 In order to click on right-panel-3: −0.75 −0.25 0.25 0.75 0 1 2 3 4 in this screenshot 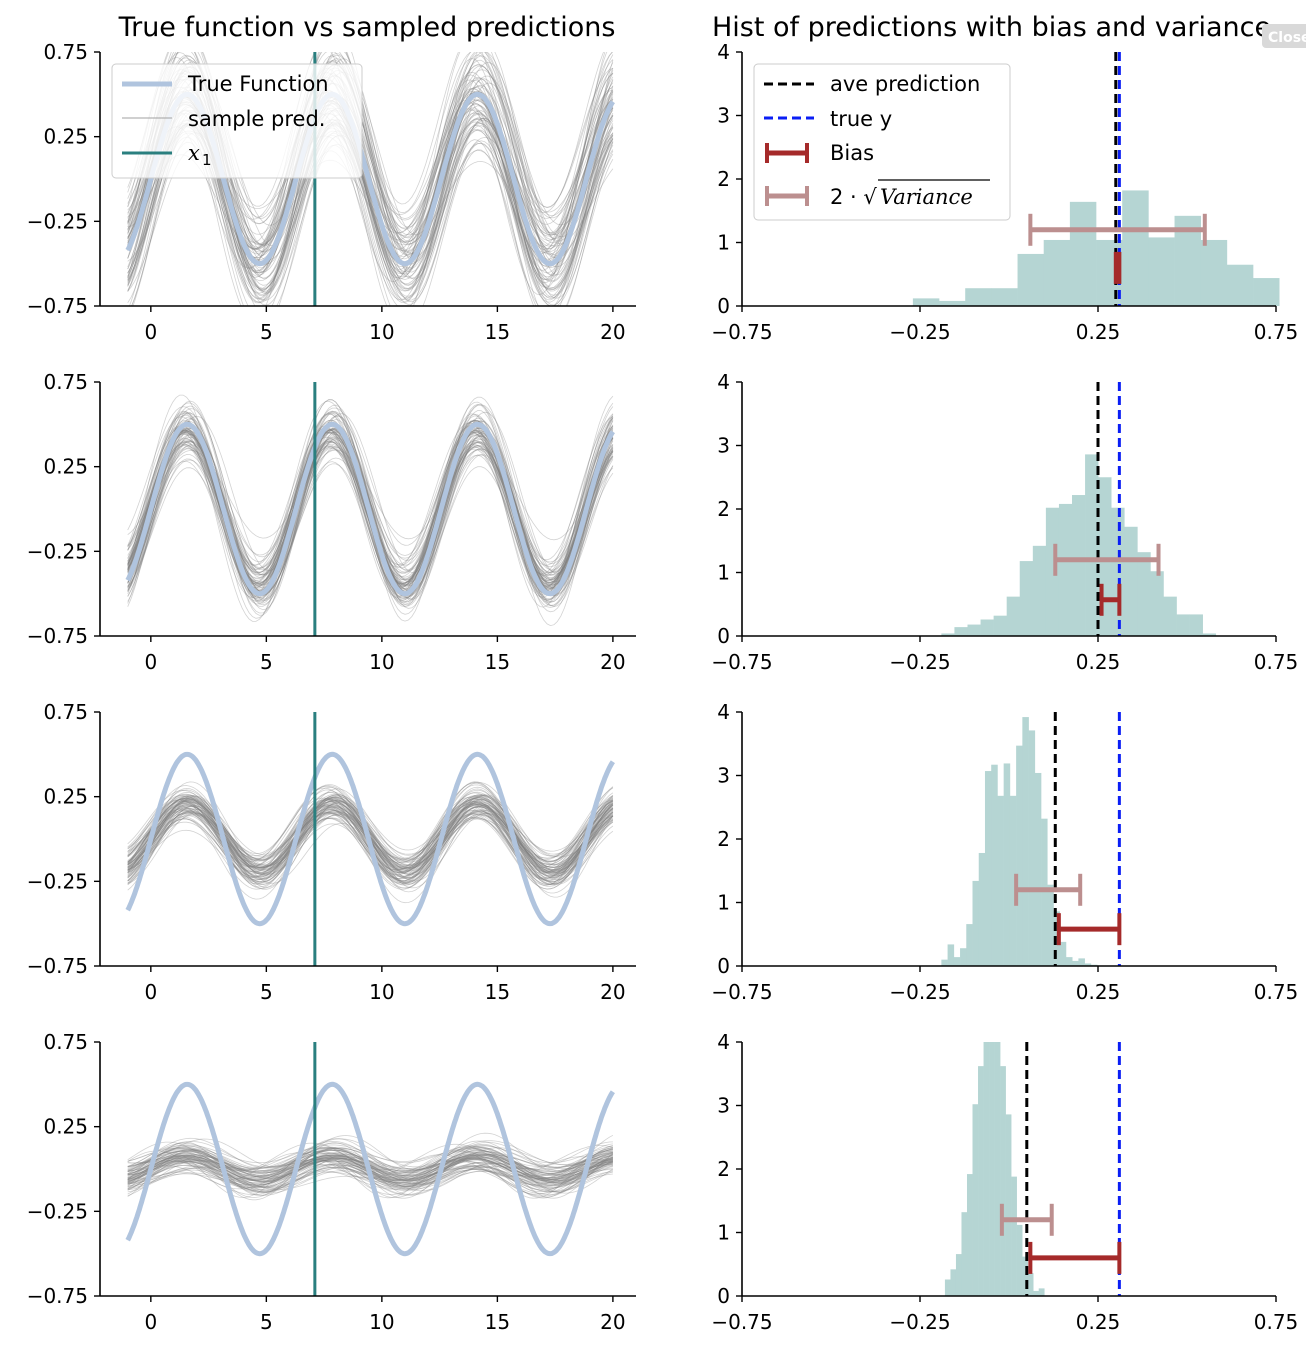, I will do `click(1004, 852)`.